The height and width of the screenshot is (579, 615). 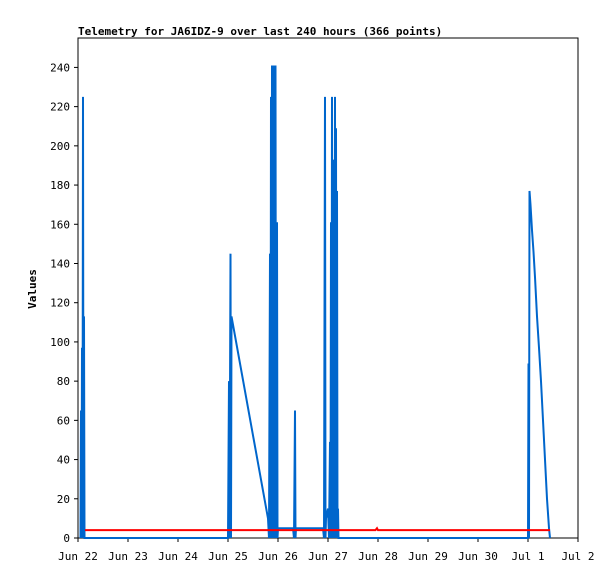 What do you see at coordinates (478, 556) in the screenshot?
I see `x-tick-label: Jun 30` at bounding box center [478, 556].